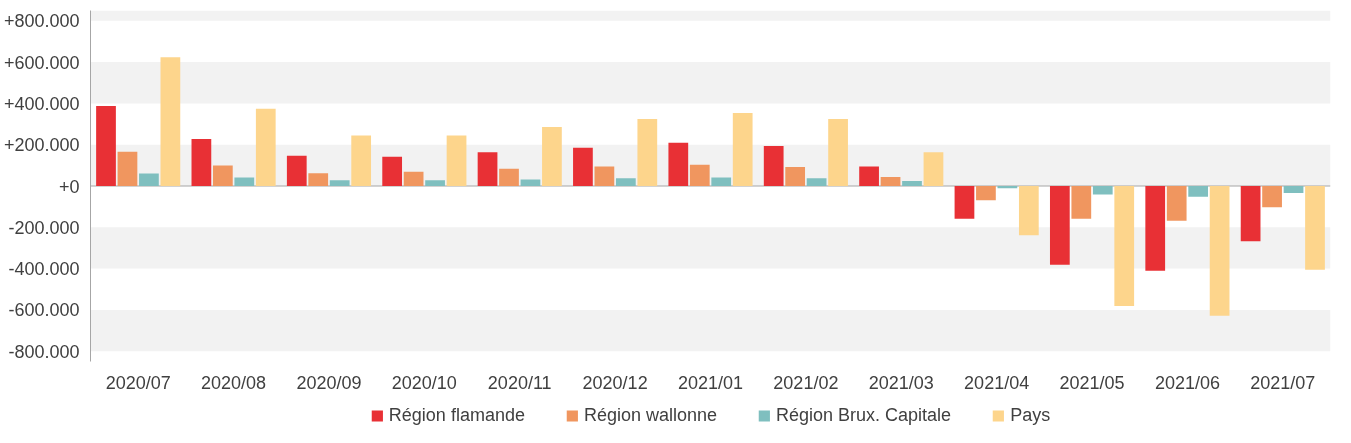 This screenshot has height=443, width=1351. Describe the element at coordinates (806, 382) in the screenshot. I see `x-tick-label: 2021/02` at that location.